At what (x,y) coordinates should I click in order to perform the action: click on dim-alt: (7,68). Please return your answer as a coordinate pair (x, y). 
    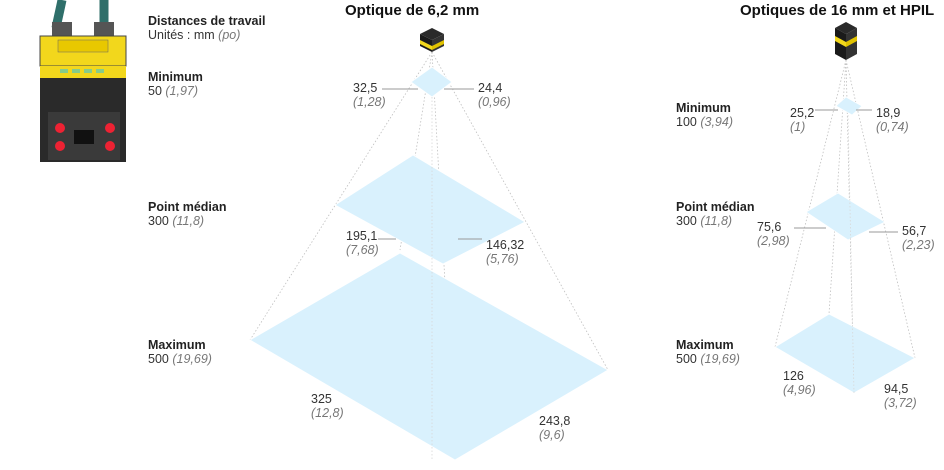
    Looking at the image, I should click on (362, 250).